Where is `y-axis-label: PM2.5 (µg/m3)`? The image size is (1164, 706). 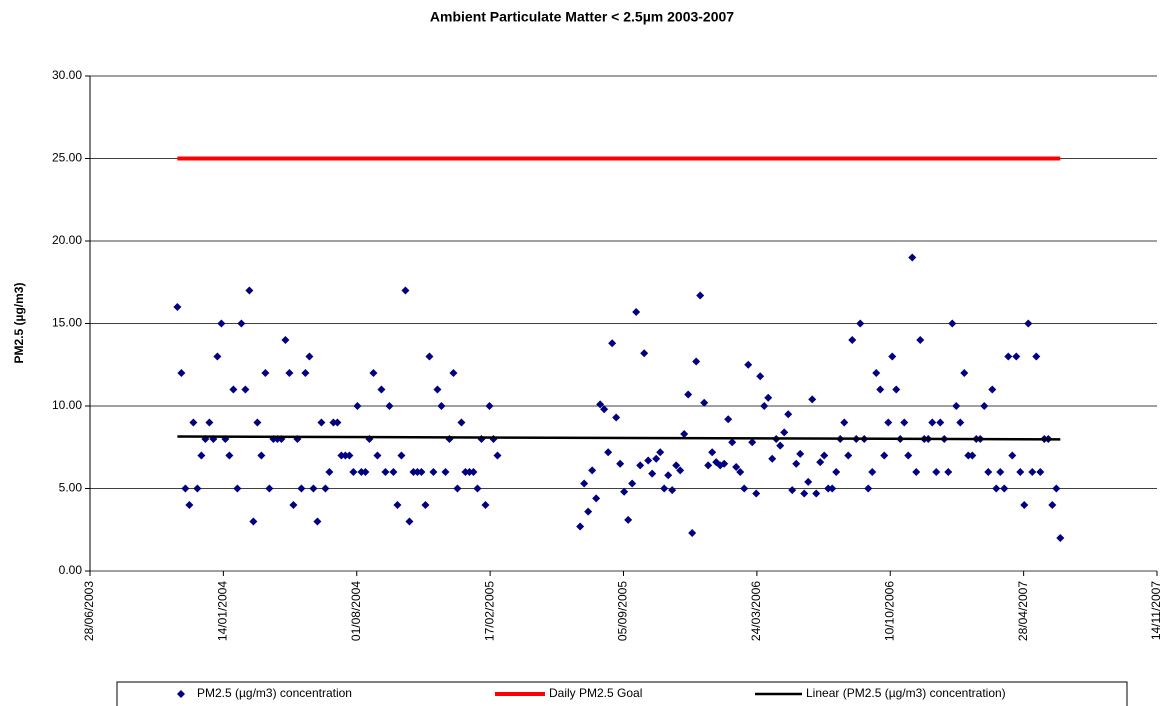
y-axis-label: PM2.5 (µg/m3) is located at coordinates (19, 323).